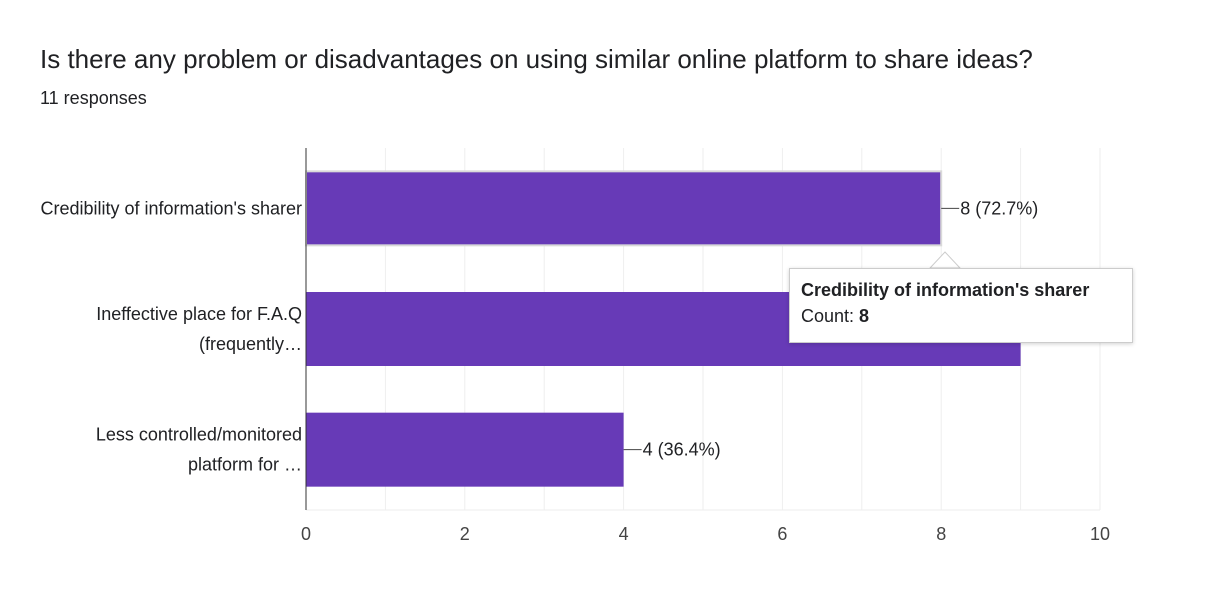 Image resolution: width=1222 pixels, height=616 pixels. I want to click on category-label: Credibility of information's sharer, so click(171, 208).